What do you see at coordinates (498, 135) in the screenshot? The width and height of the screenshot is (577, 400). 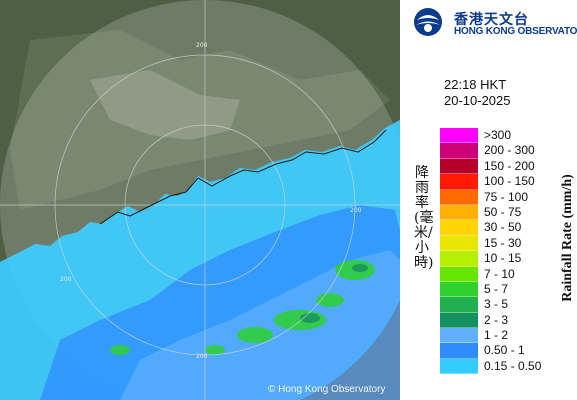 I see `legend-label: >300` at bounding box center [498, 135].